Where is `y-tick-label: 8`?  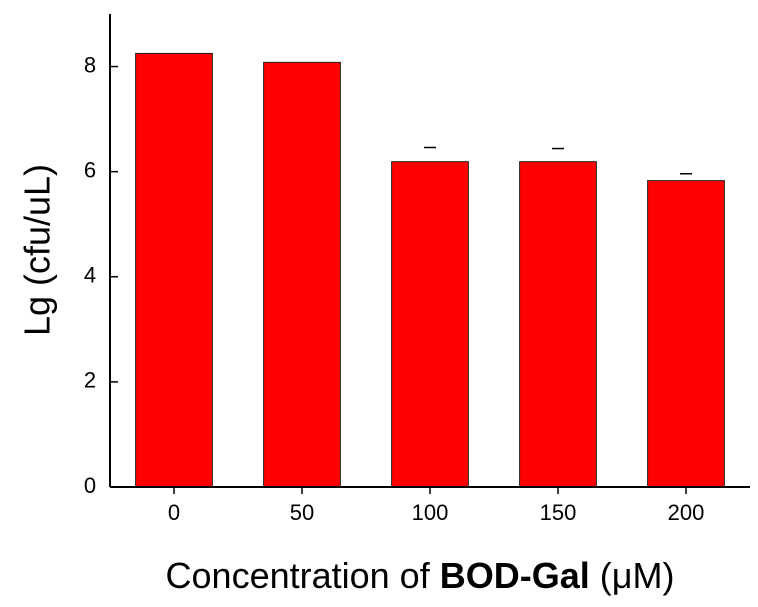 y-tick-label: 8 is located at coordinates (90, 64).